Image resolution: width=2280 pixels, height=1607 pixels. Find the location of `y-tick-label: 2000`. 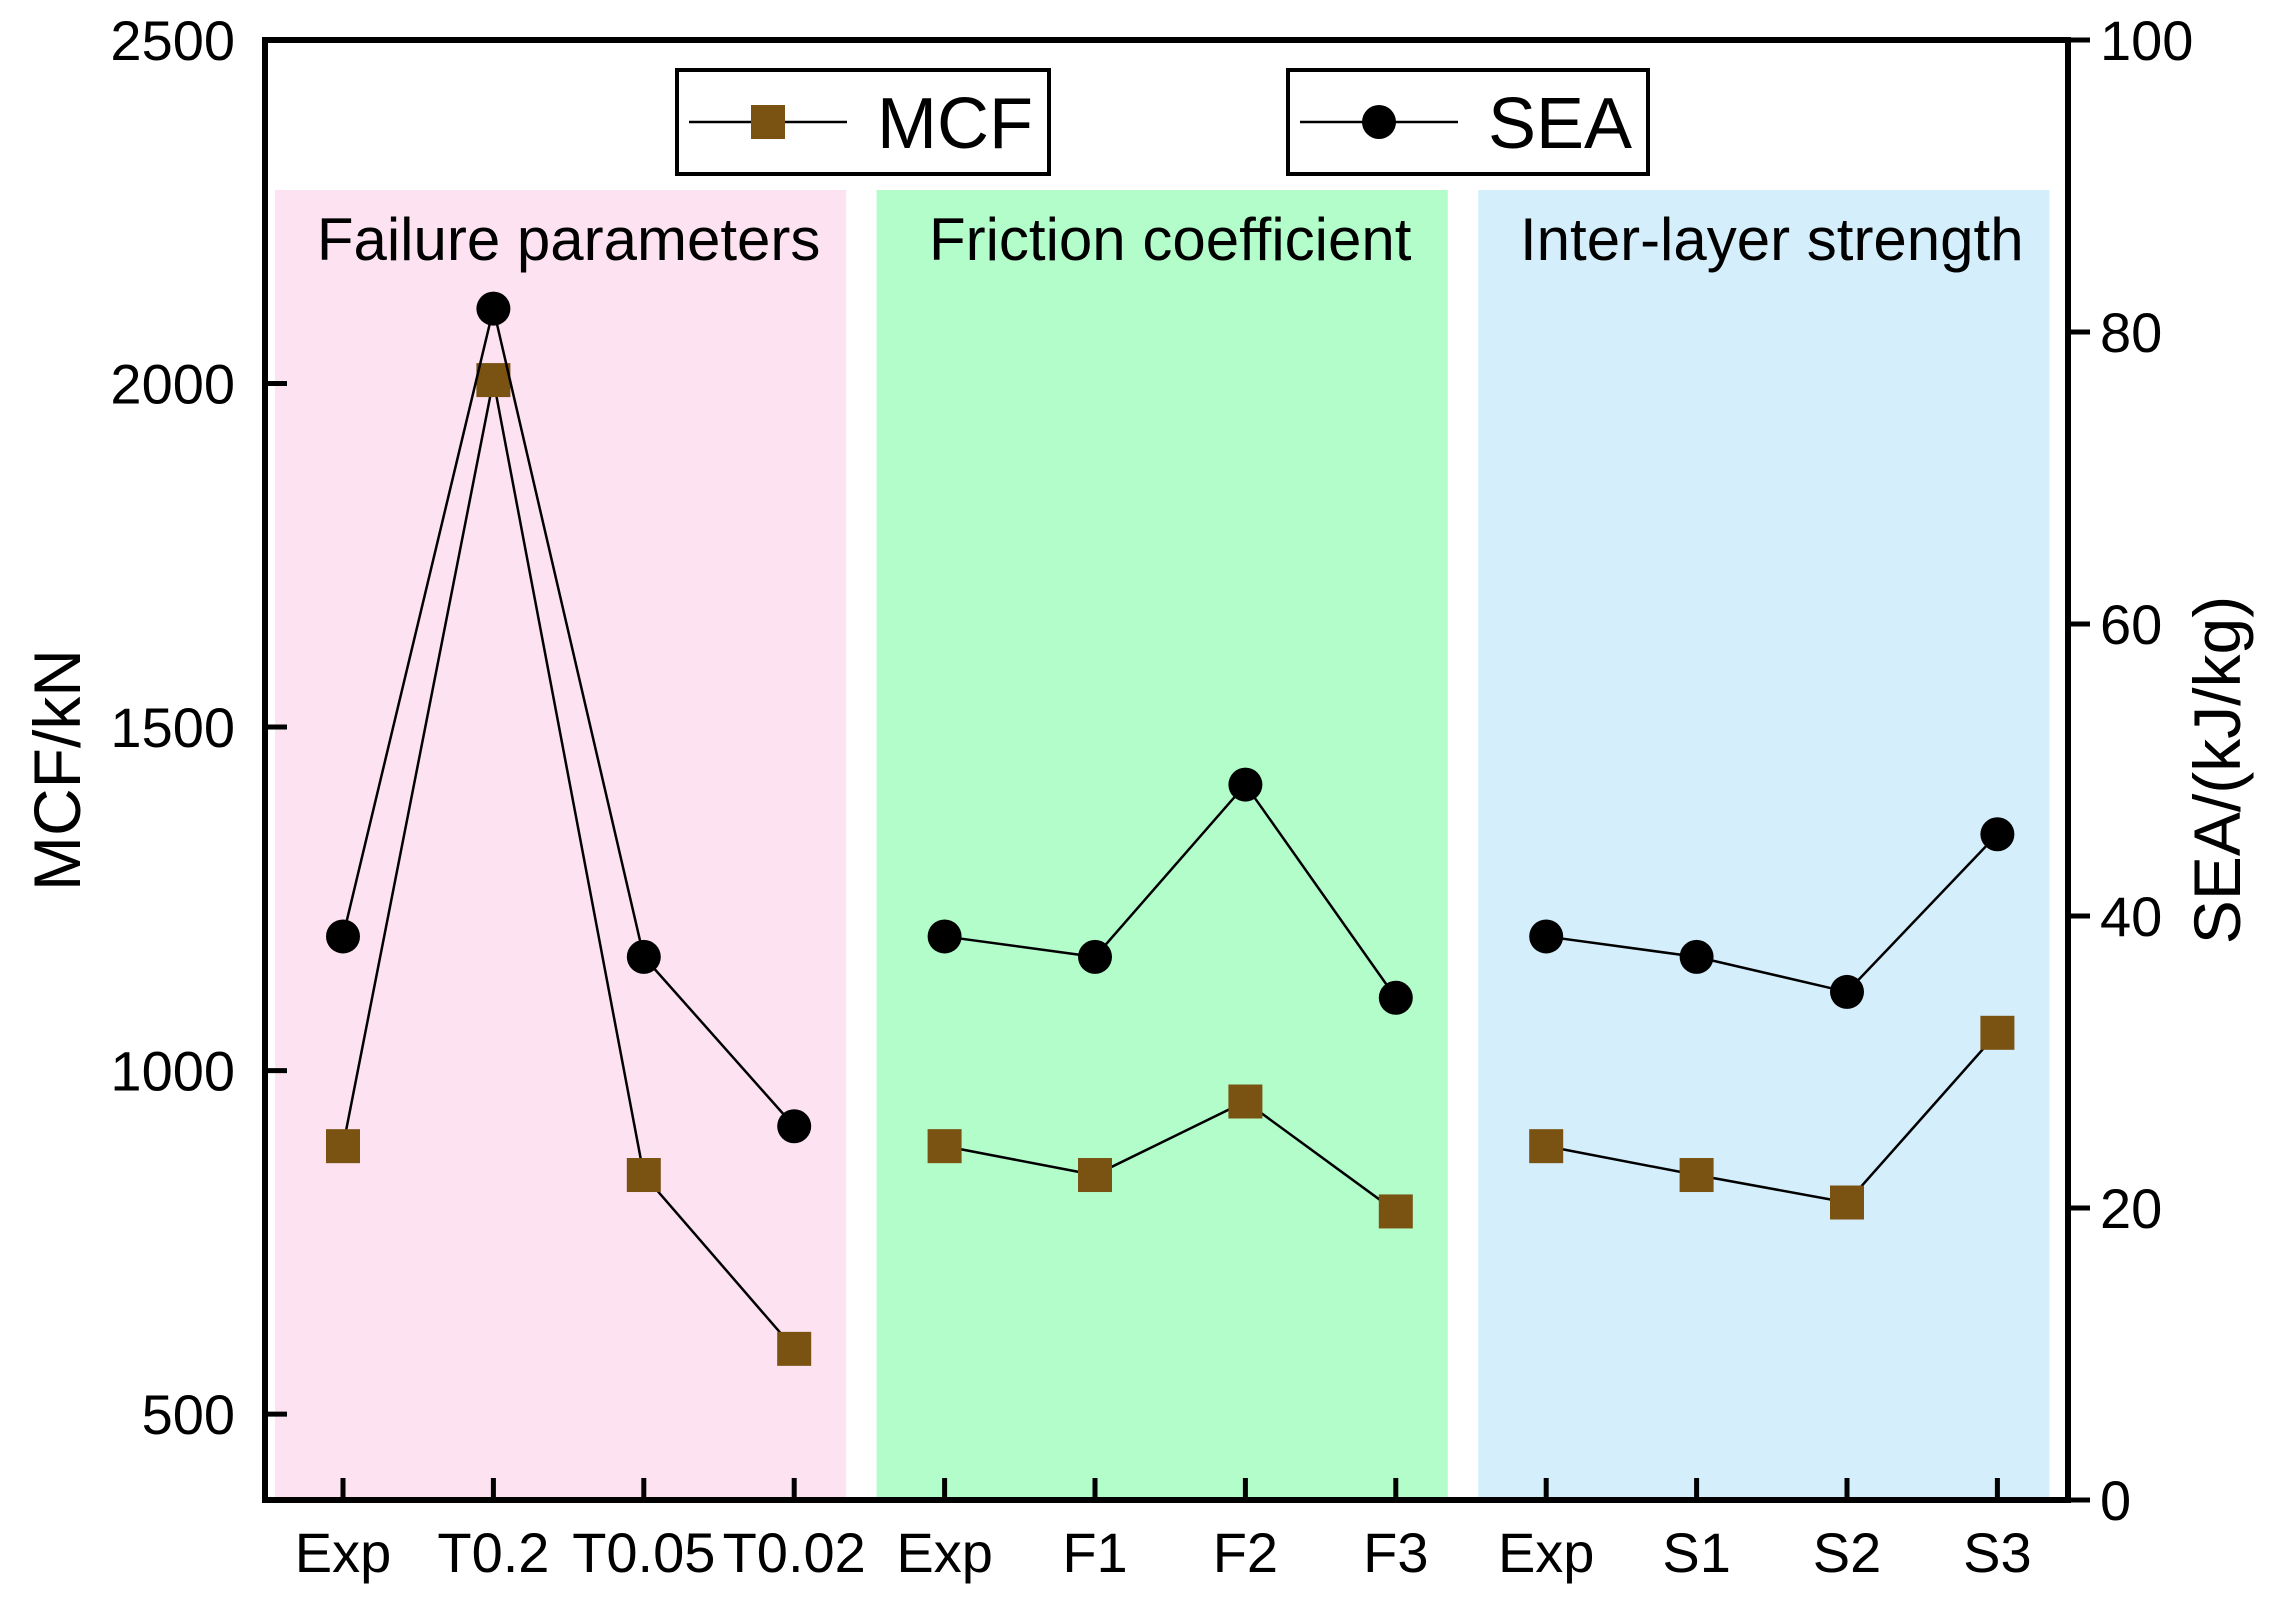

y-tick-label: 2000 is located at coordinates (172, 384).